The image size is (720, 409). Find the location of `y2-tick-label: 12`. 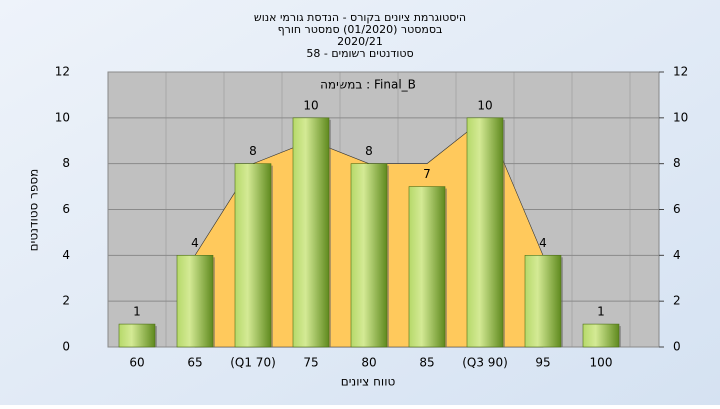

y2-tick-label: 12 is located at coordinates (680, 72).